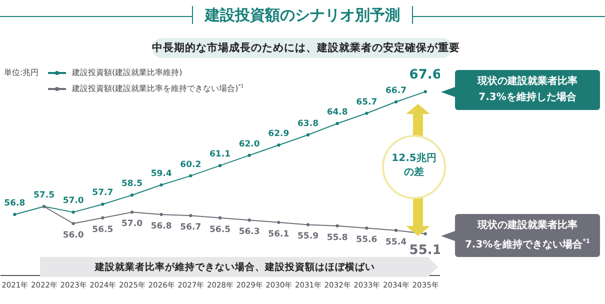  Describe the element at coordinates (235, 267) in the screenshot. I see `text: 建設就業者比率が維持できない場合、建設投資額はほぼ横ばい` at that location.